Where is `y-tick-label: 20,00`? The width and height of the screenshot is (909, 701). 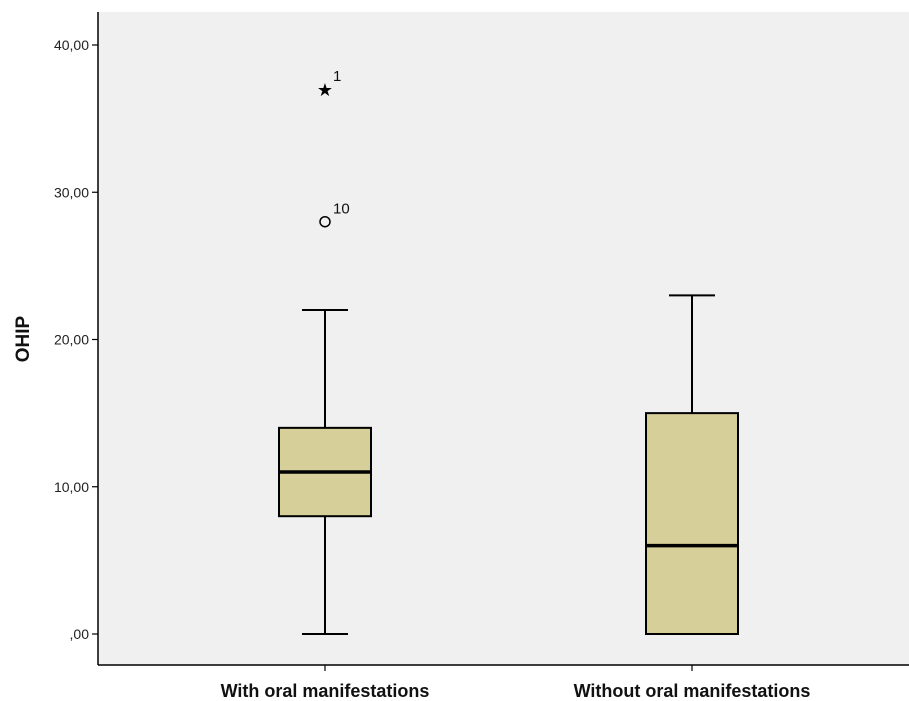
y-tick-label: 20,00 is located at coordinates (71, 340).